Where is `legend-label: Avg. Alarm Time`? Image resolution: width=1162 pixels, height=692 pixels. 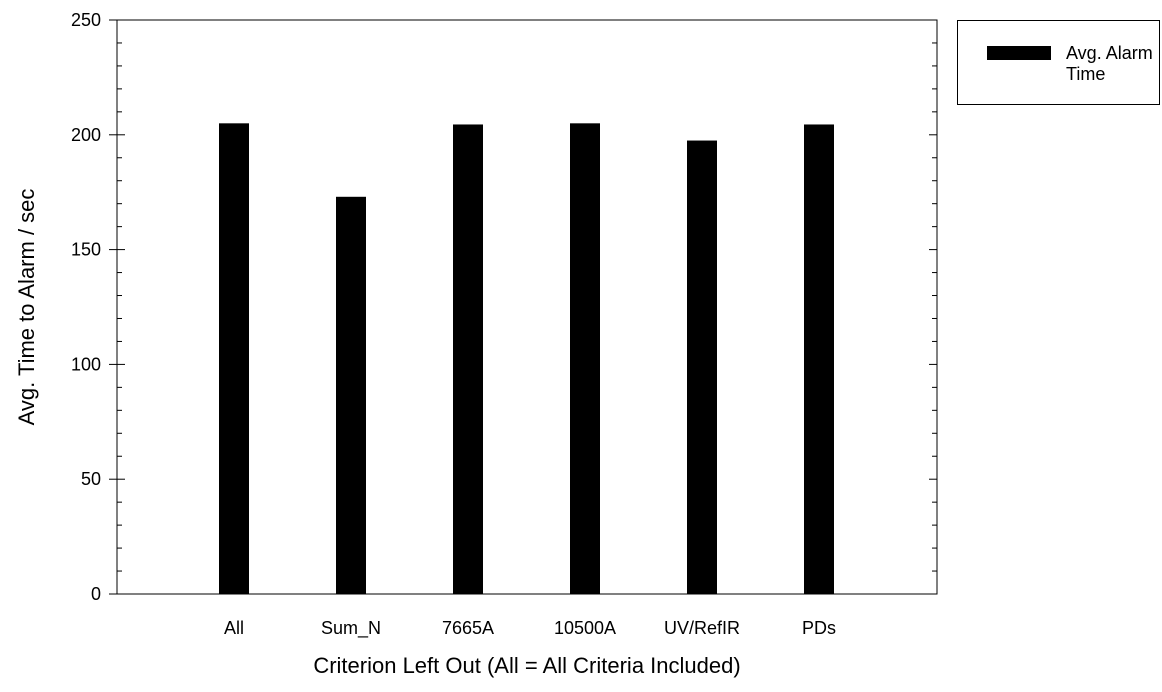 legend-label: Avg. Alarm Time is located at coordinates (1109, 63).